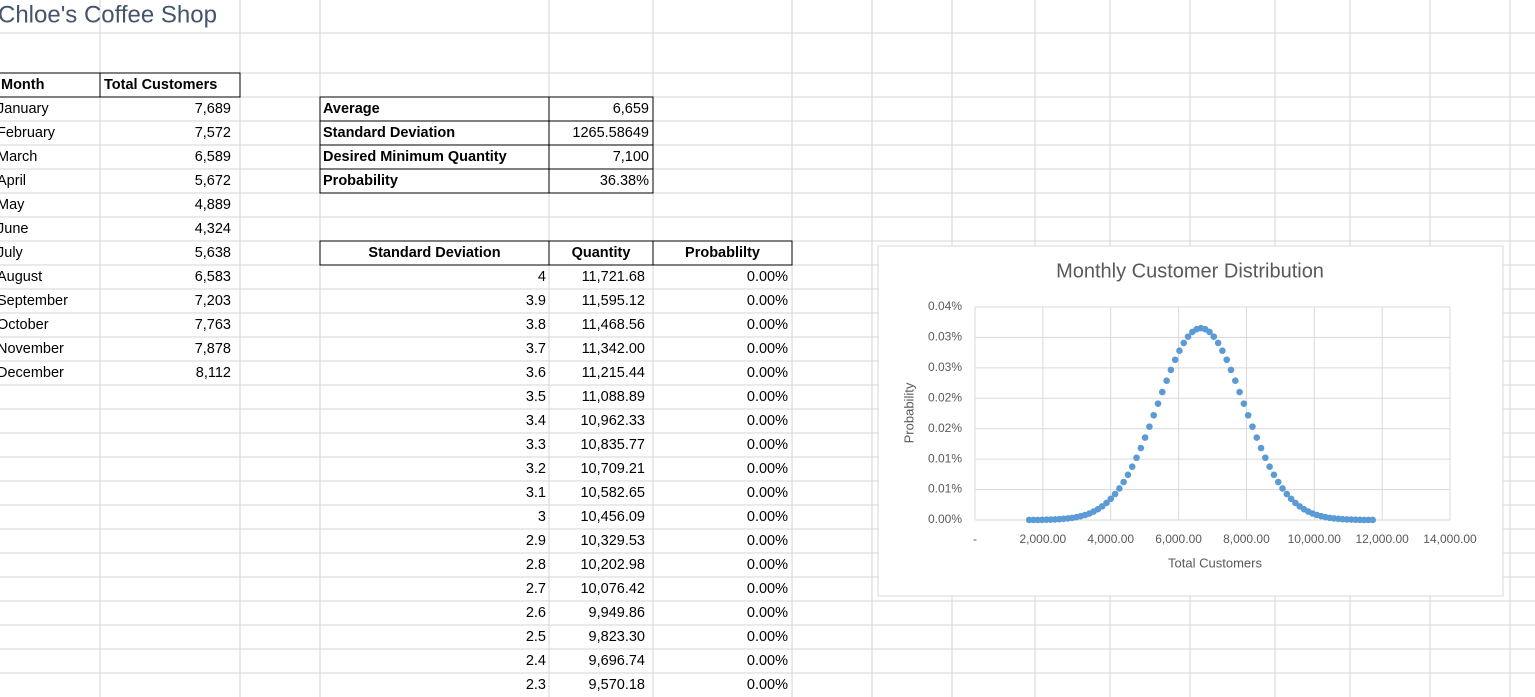  What do you see at coordinates (213, 373) in the screenshot?
I see `customers-cell: 8,112` at bounding box center [213, 373].